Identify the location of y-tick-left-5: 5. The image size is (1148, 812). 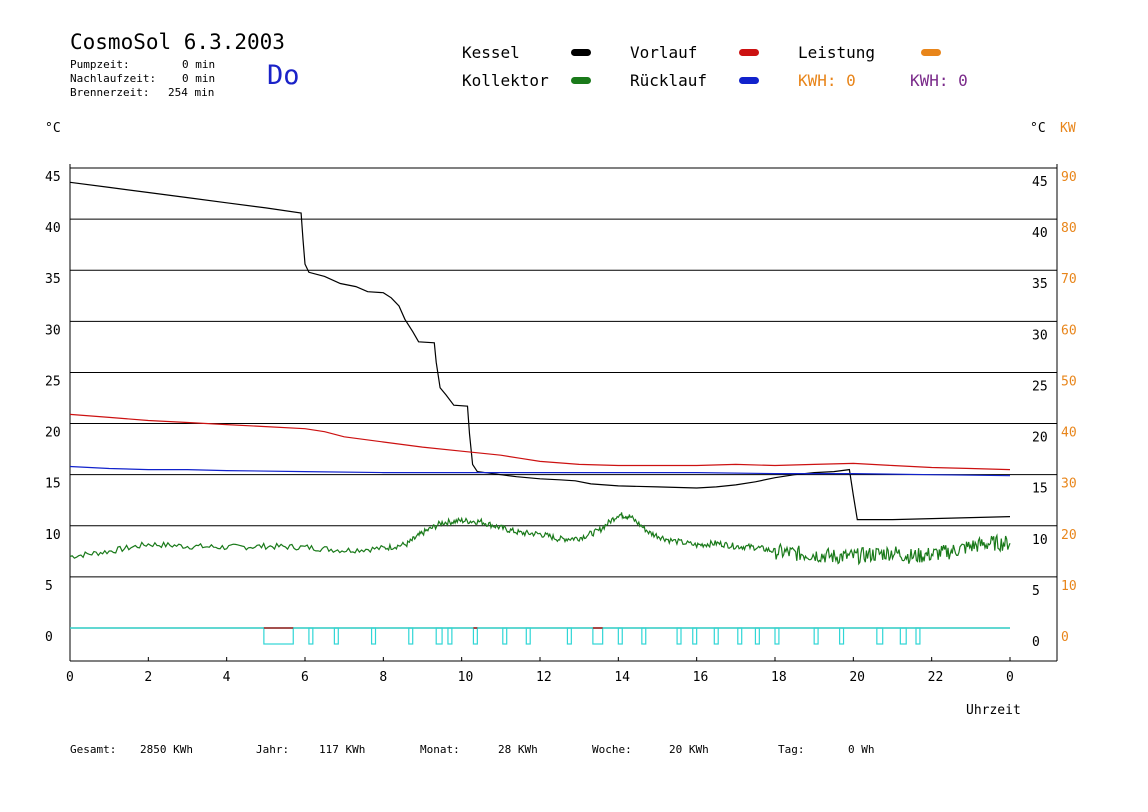
(49, 586).